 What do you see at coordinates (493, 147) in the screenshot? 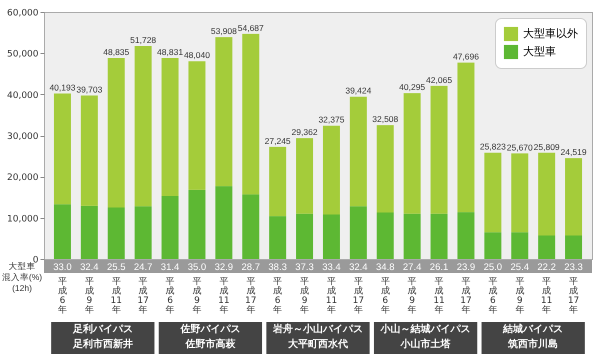
I see `total-label: 25,823` at bounding box center [493, 147].